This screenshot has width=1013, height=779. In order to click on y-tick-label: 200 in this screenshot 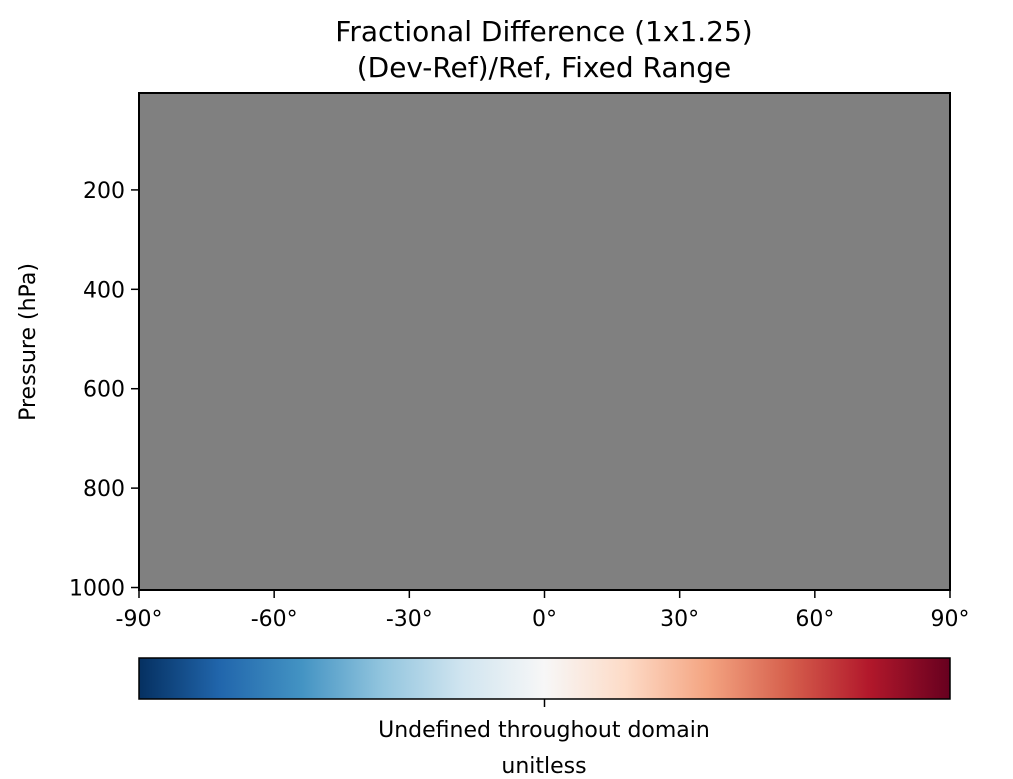, I will do `click(104, 191)`.